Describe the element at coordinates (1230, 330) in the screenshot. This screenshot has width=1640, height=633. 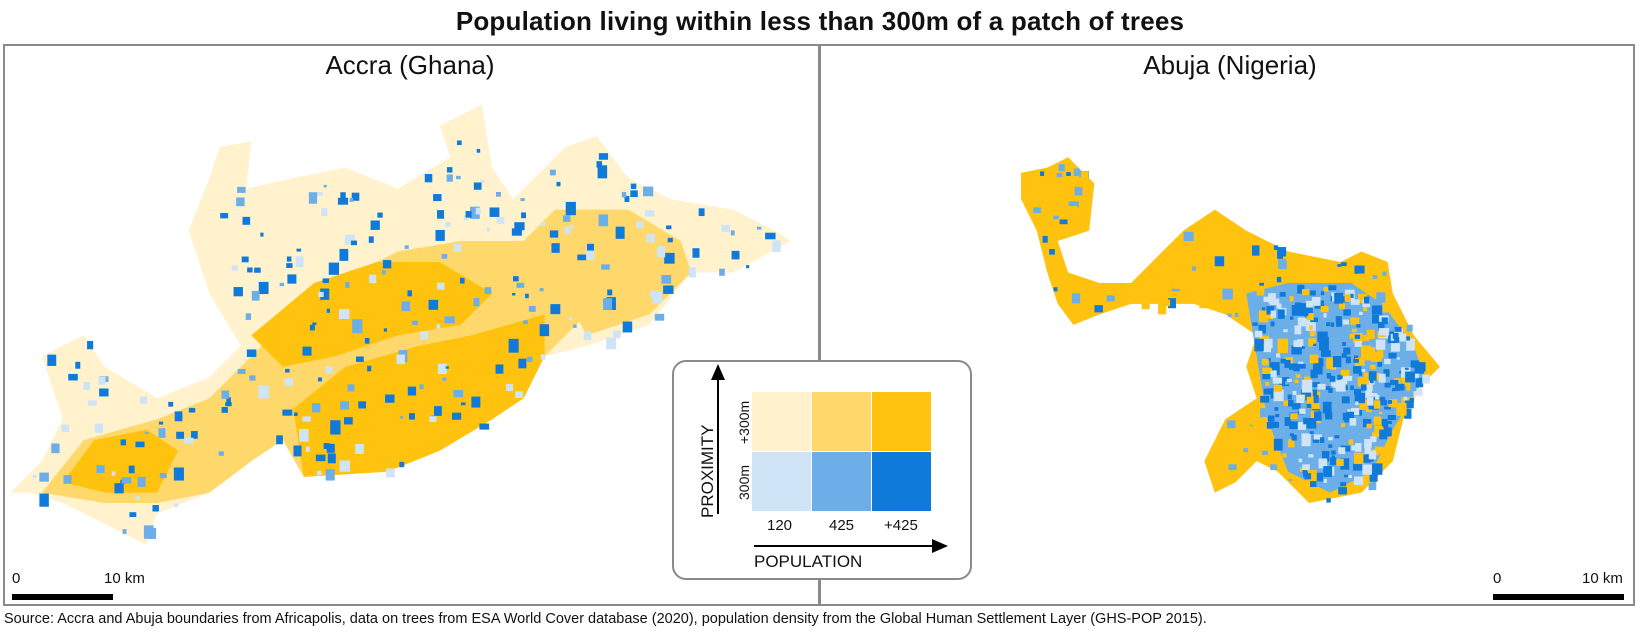
I see `abuja-map` at that location.